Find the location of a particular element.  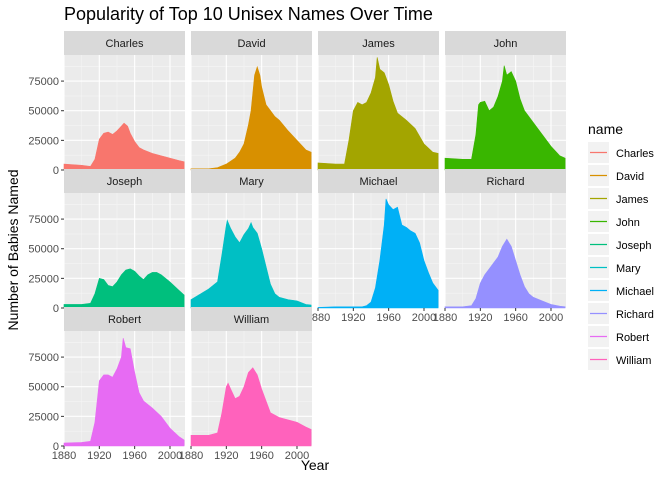

legend-label: David is located at coordinates (630, 177).